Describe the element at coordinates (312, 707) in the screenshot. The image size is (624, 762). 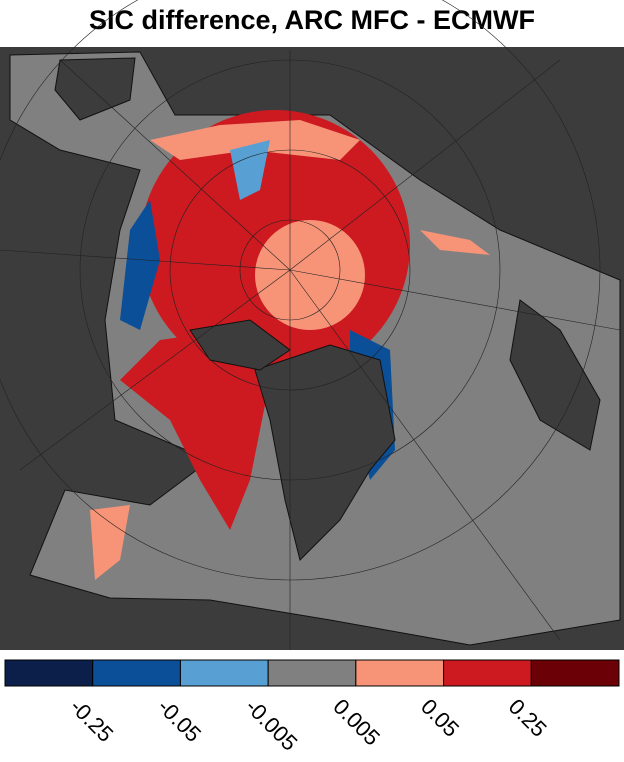
I see `colorbar: -0.25 -0.05 -0.005 0.005 0.05 0.25` at that location.